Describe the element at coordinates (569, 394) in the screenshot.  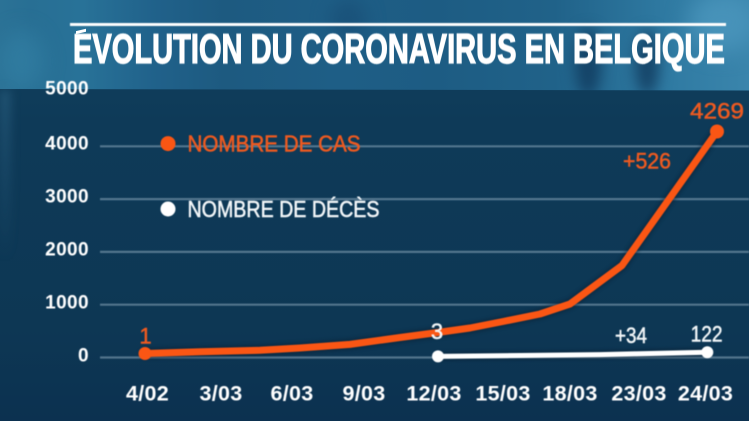
I see `svg-text: 18/03` at that location.